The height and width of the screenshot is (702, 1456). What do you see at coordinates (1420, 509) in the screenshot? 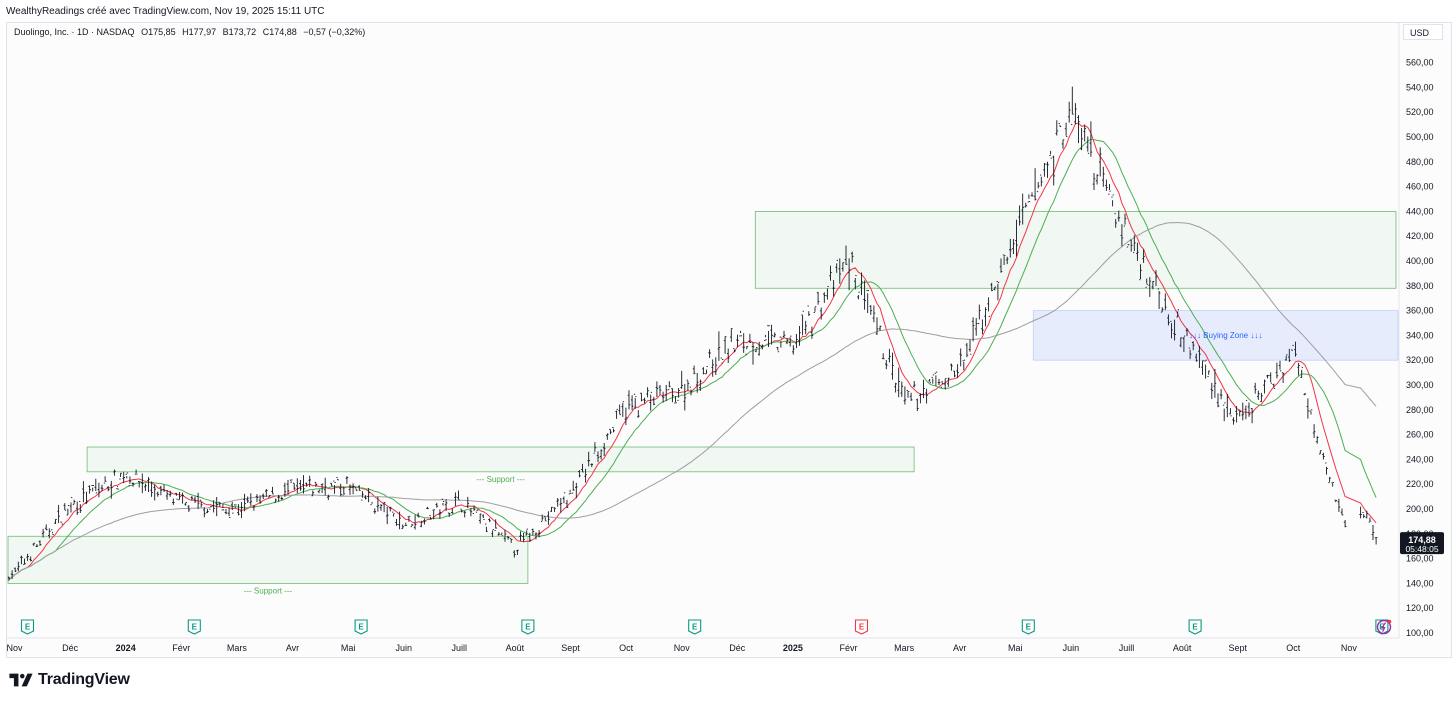
I see `price-tick-label: 200,00` at bounding box center [1420, 509].